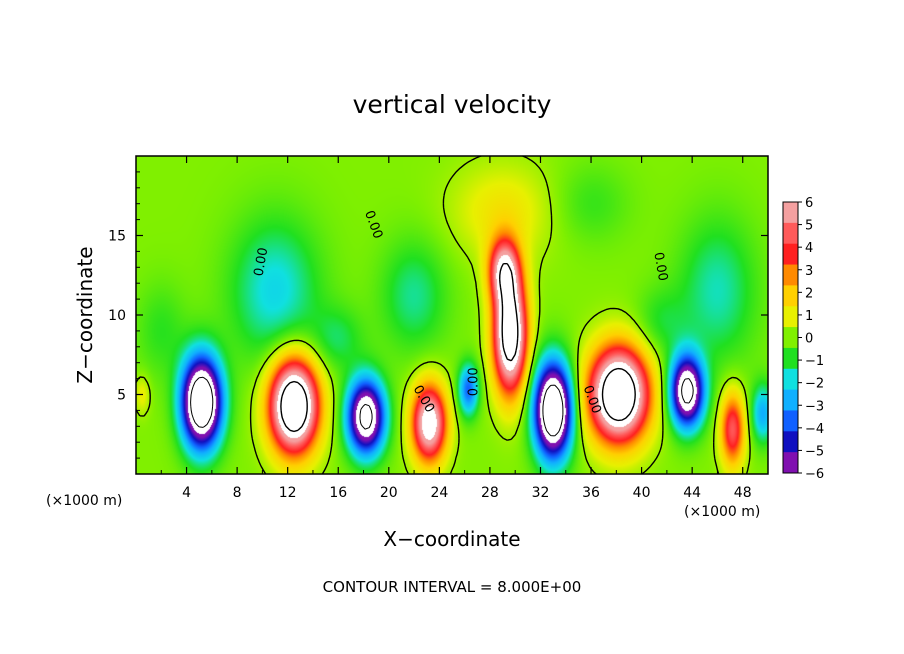  I want to click on contour-positive, so click(458, 348).